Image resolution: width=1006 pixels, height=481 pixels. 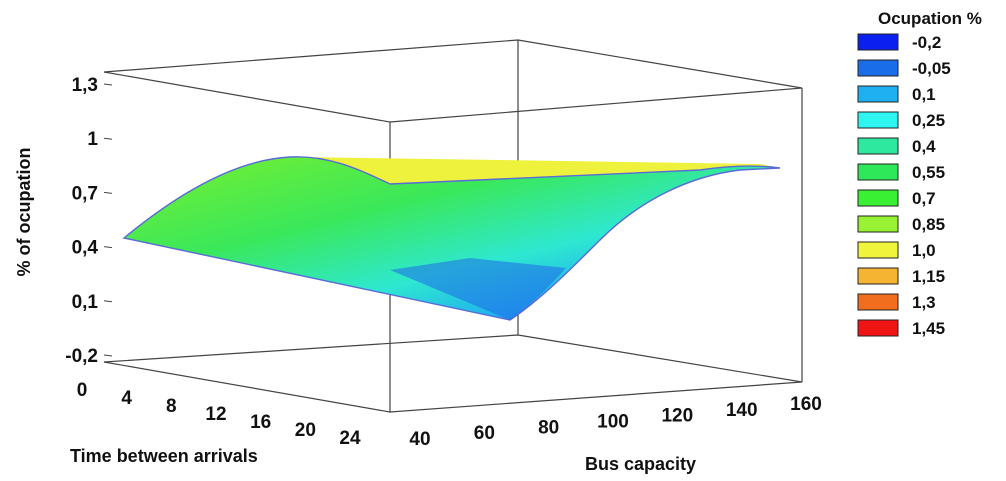 I want to click on x-tick-label: 24, so click(x=350, y=438).